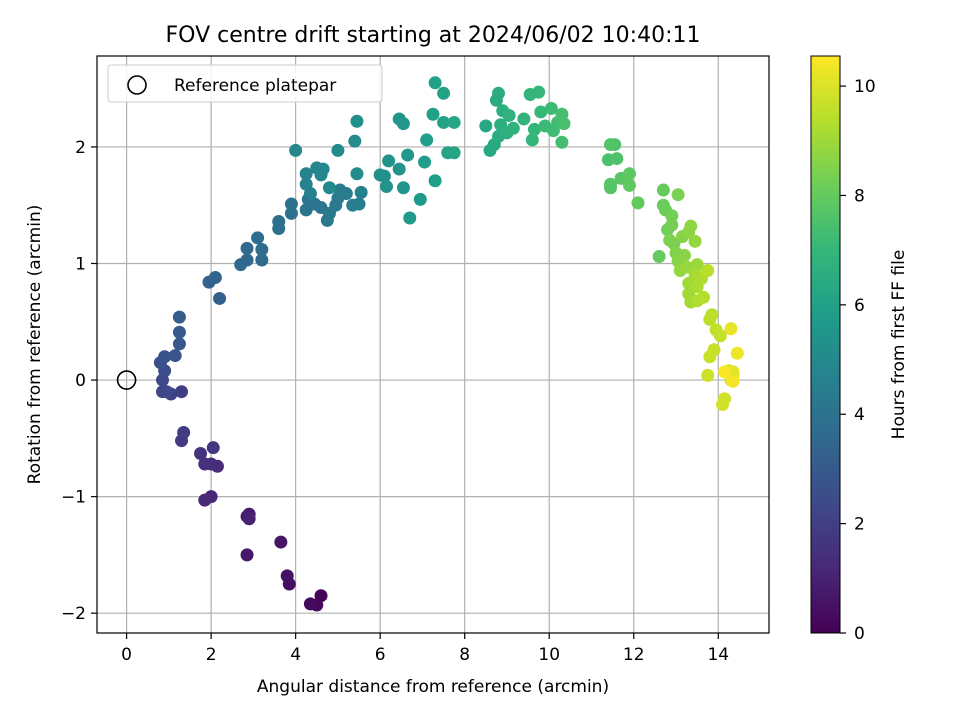 The height and width of the screenshot is (720, 960). What do you see at coordinates (859, 634) in the screenshot?
I see `colorbar-tick-label: 0` at bounding box center [859, 634].